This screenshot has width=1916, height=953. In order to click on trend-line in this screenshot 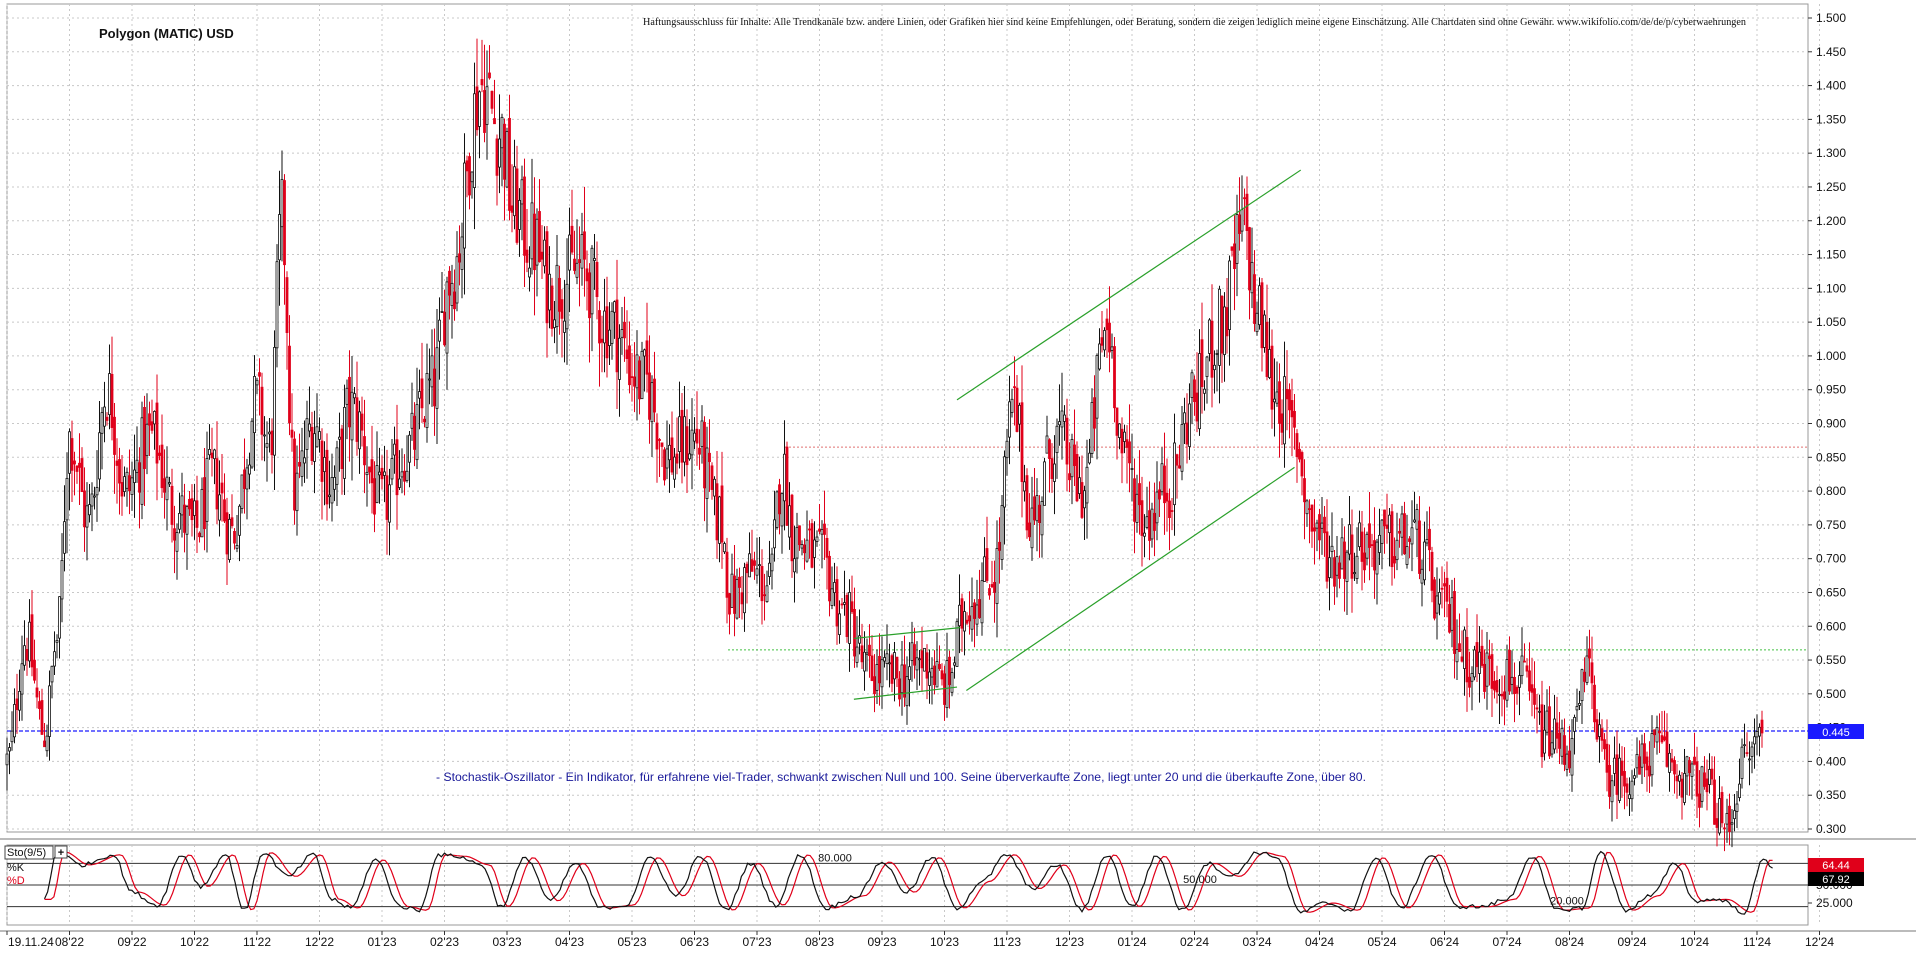, I will do `click(907, 633)`.